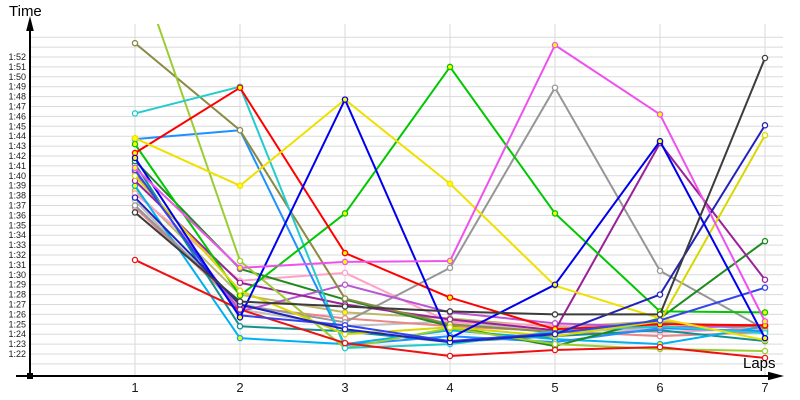  I want to click on y-tick-label: 1:45, so click(17, 126).